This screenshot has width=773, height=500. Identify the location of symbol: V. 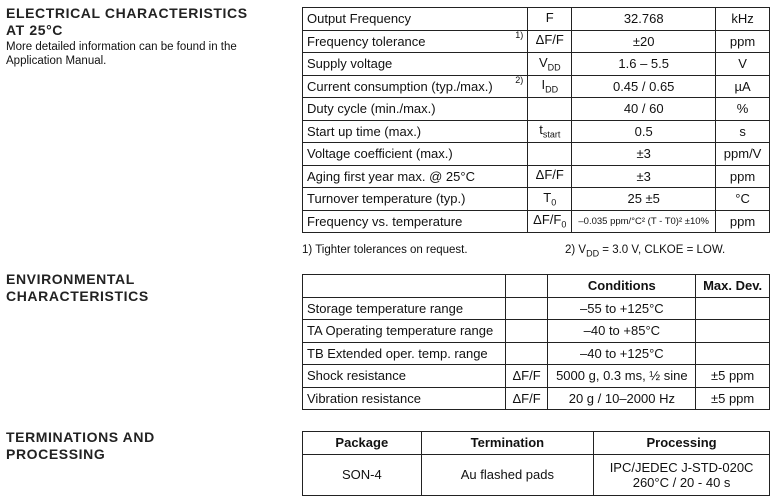
(543, 62).